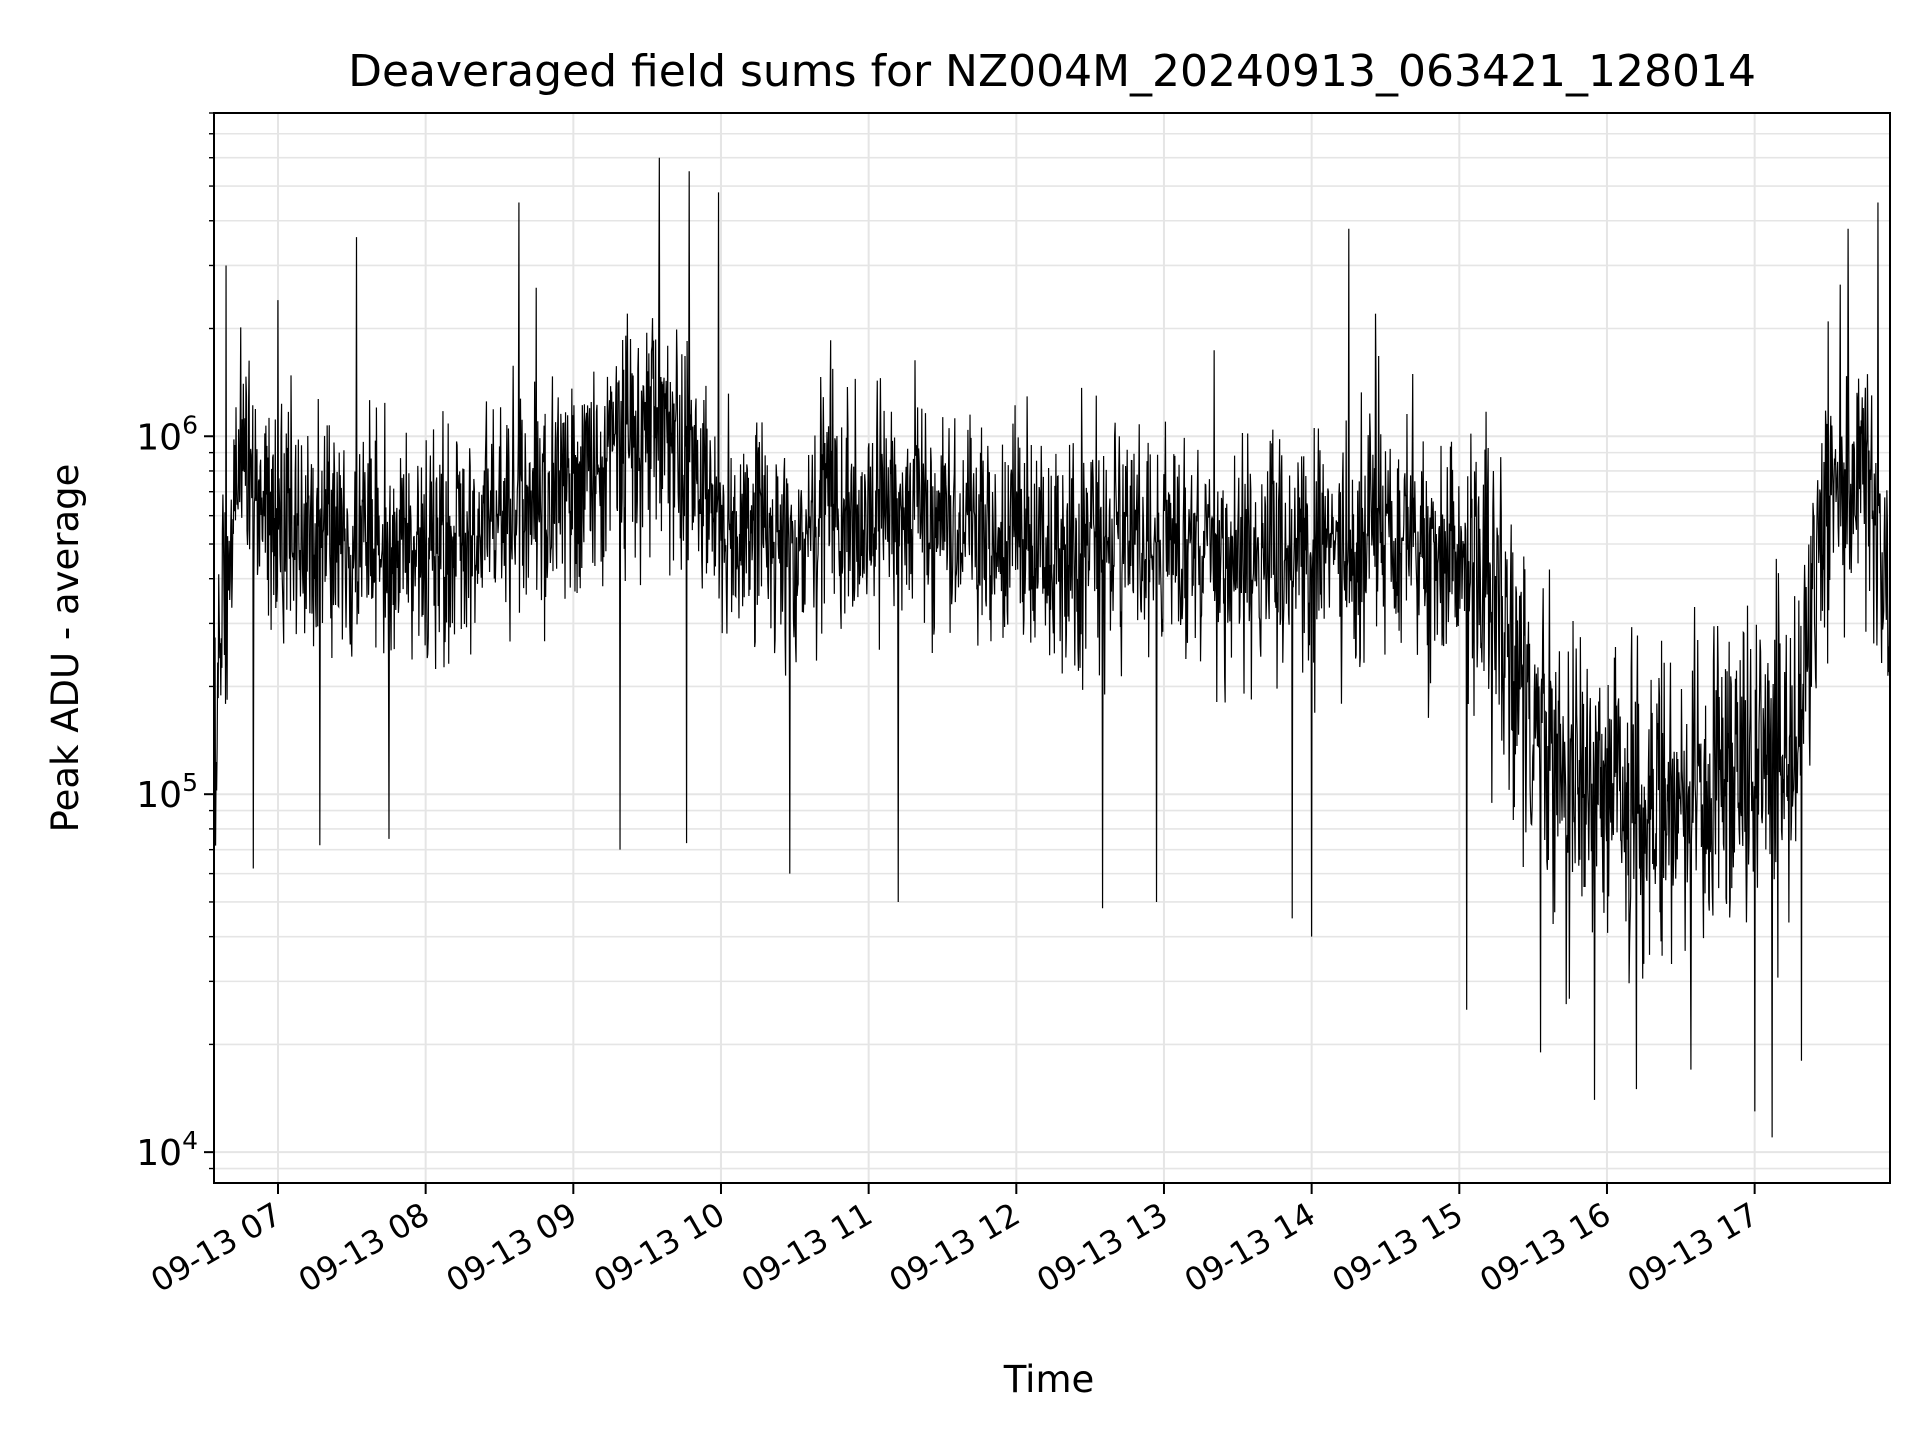 The width and height of the screenshot is (1920, 1444). What do you see at coordinates (1250, 1247) in the screenshot?
I see `x-tick-label: 09-13 14` at bounding box center [1250, 1247].